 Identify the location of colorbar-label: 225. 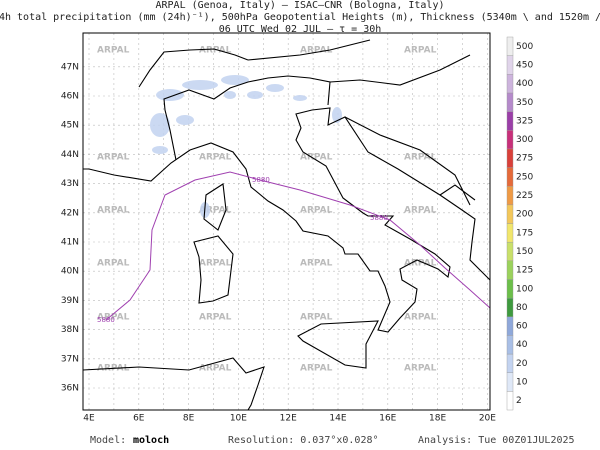
(524, 196).